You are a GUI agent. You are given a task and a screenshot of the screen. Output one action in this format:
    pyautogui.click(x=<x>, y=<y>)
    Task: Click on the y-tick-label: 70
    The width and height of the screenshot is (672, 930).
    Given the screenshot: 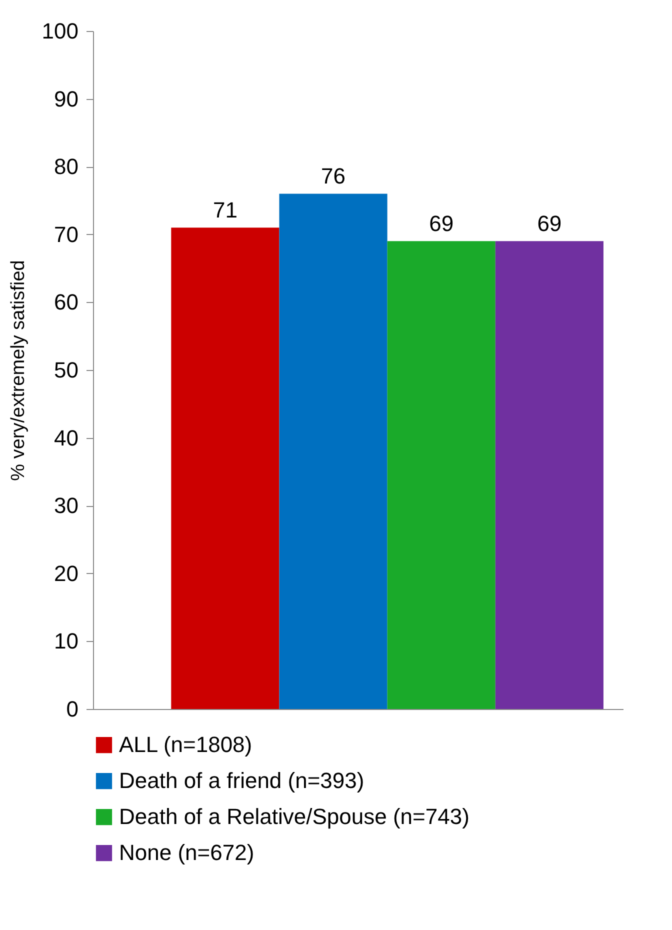 What is the action you would take?
    pyautogui.click(x=66, y=234)
    